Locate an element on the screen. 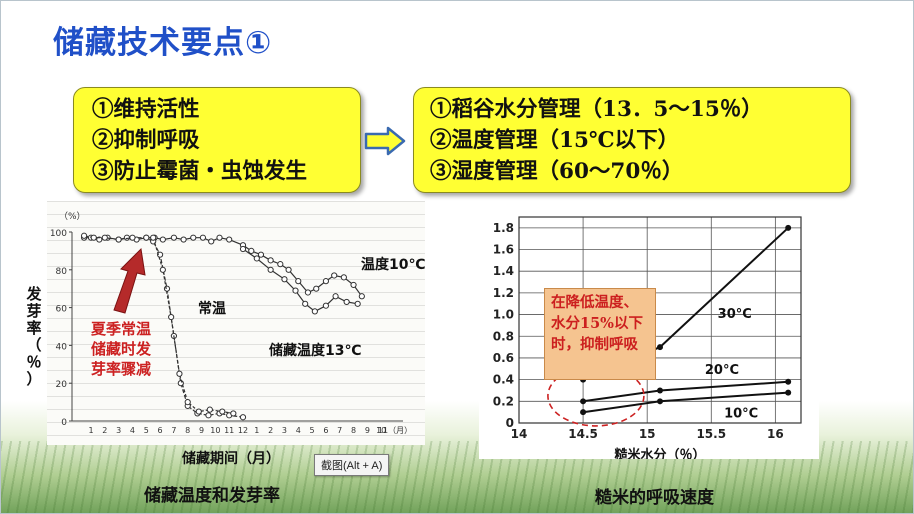 This screenshot has width=914, height=514. objectives-box: ①维持活性 ②抑制呼吸 ③防止霉菌・虫蚀发生 is located at coordinates (217, 140).